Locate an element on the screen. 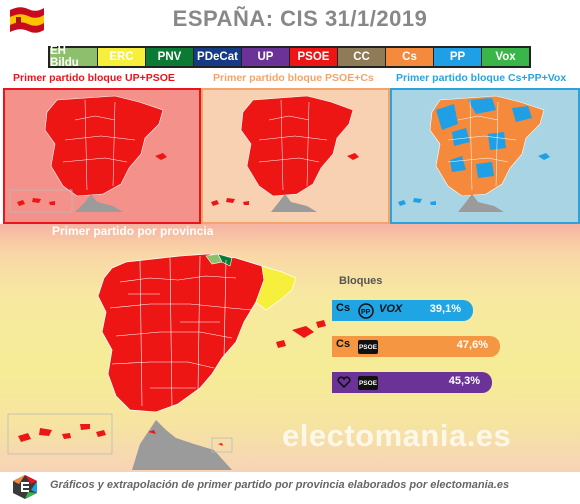 The image size is (580, 504). legend-item-cc: CC is located at coordinates (362, 57).